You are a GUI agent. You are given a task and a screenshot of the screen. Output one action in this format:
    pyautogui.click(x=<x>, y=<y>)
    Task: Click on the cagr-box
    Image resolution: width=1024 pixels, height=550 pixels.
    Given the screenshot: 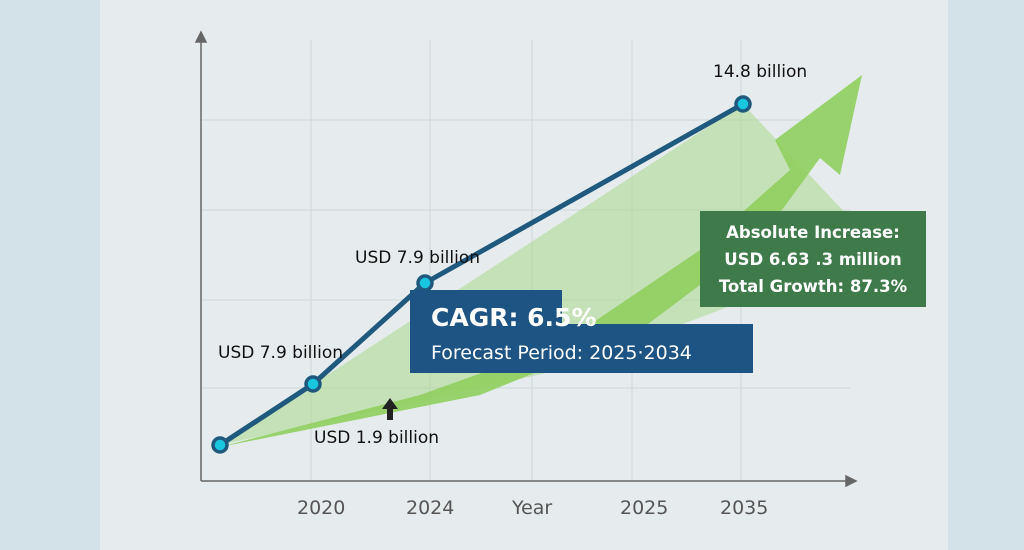 What is the action you would take?
    pyautogui.click(x=486, y=308)
    